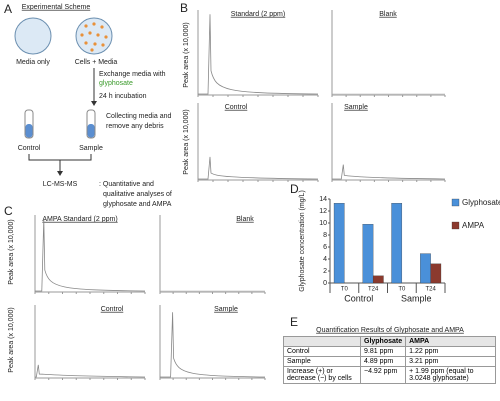 Image resolution: width=500 pixels, height=401 pixels. I want to click on label: Collecting media and, so click(138, 116).